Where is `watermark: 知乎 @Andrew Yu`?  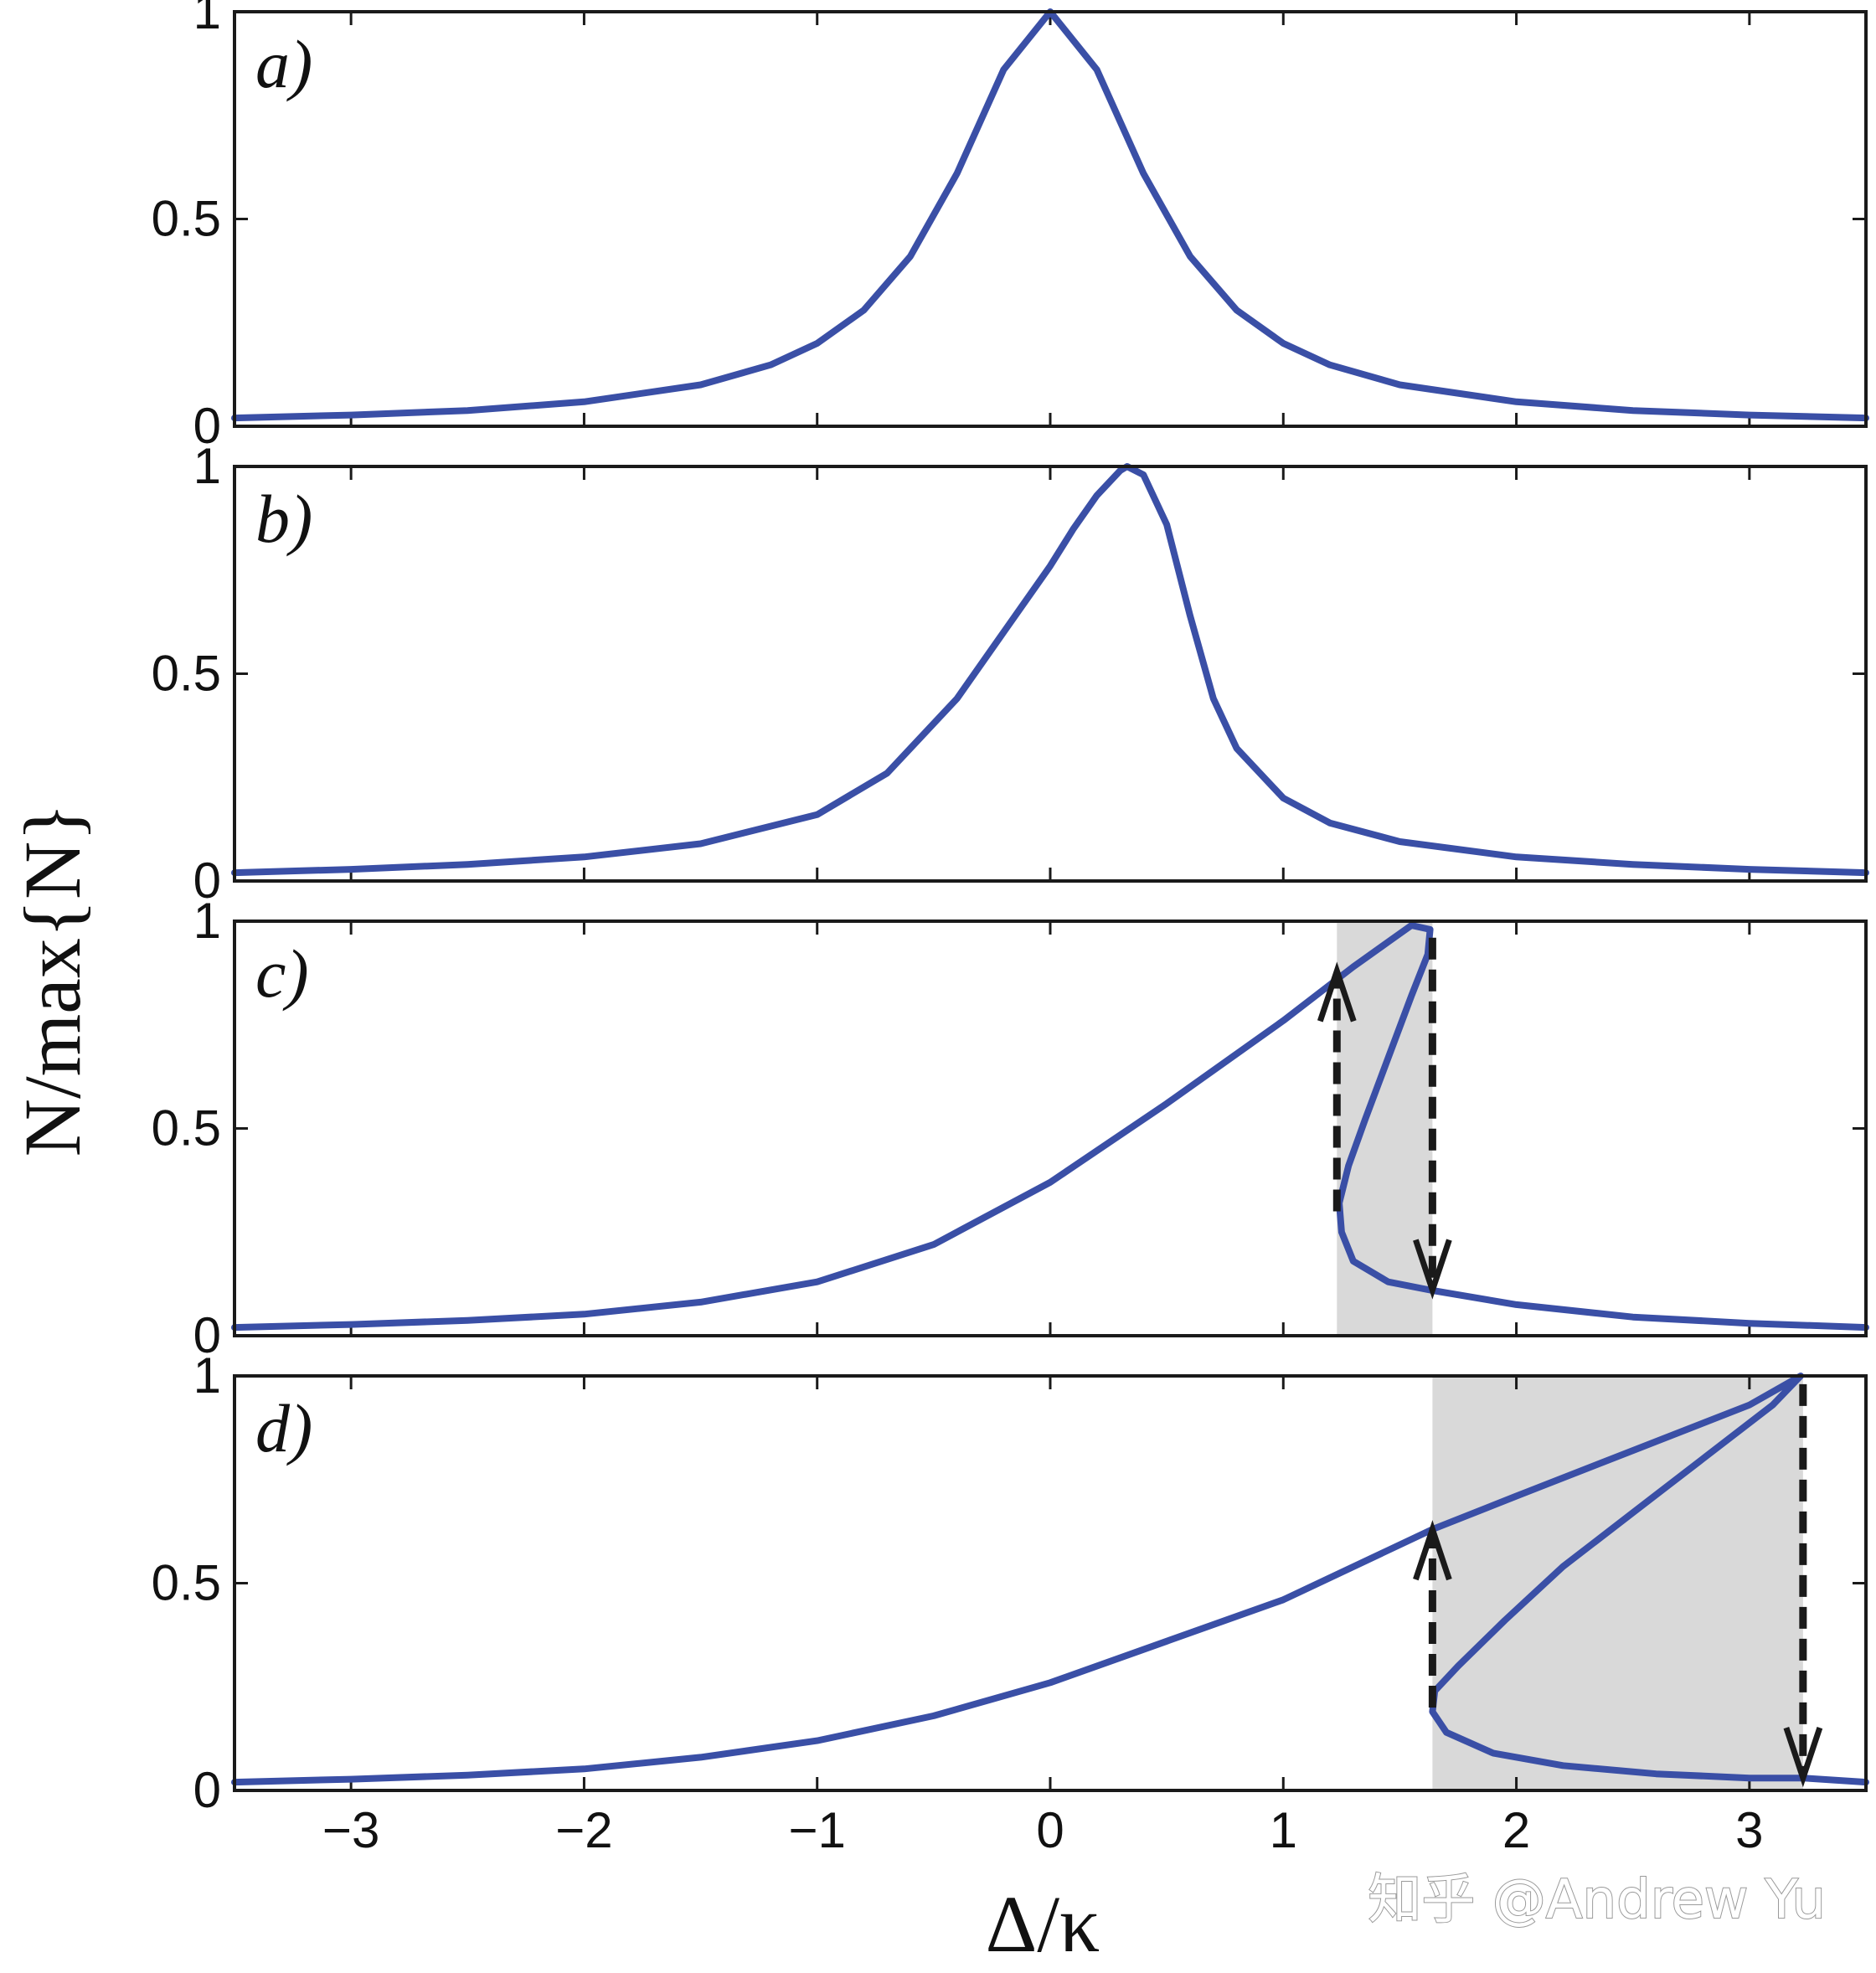
watermark: 知乎 @Andrew Yu is located at coordinates (1597, 1900).